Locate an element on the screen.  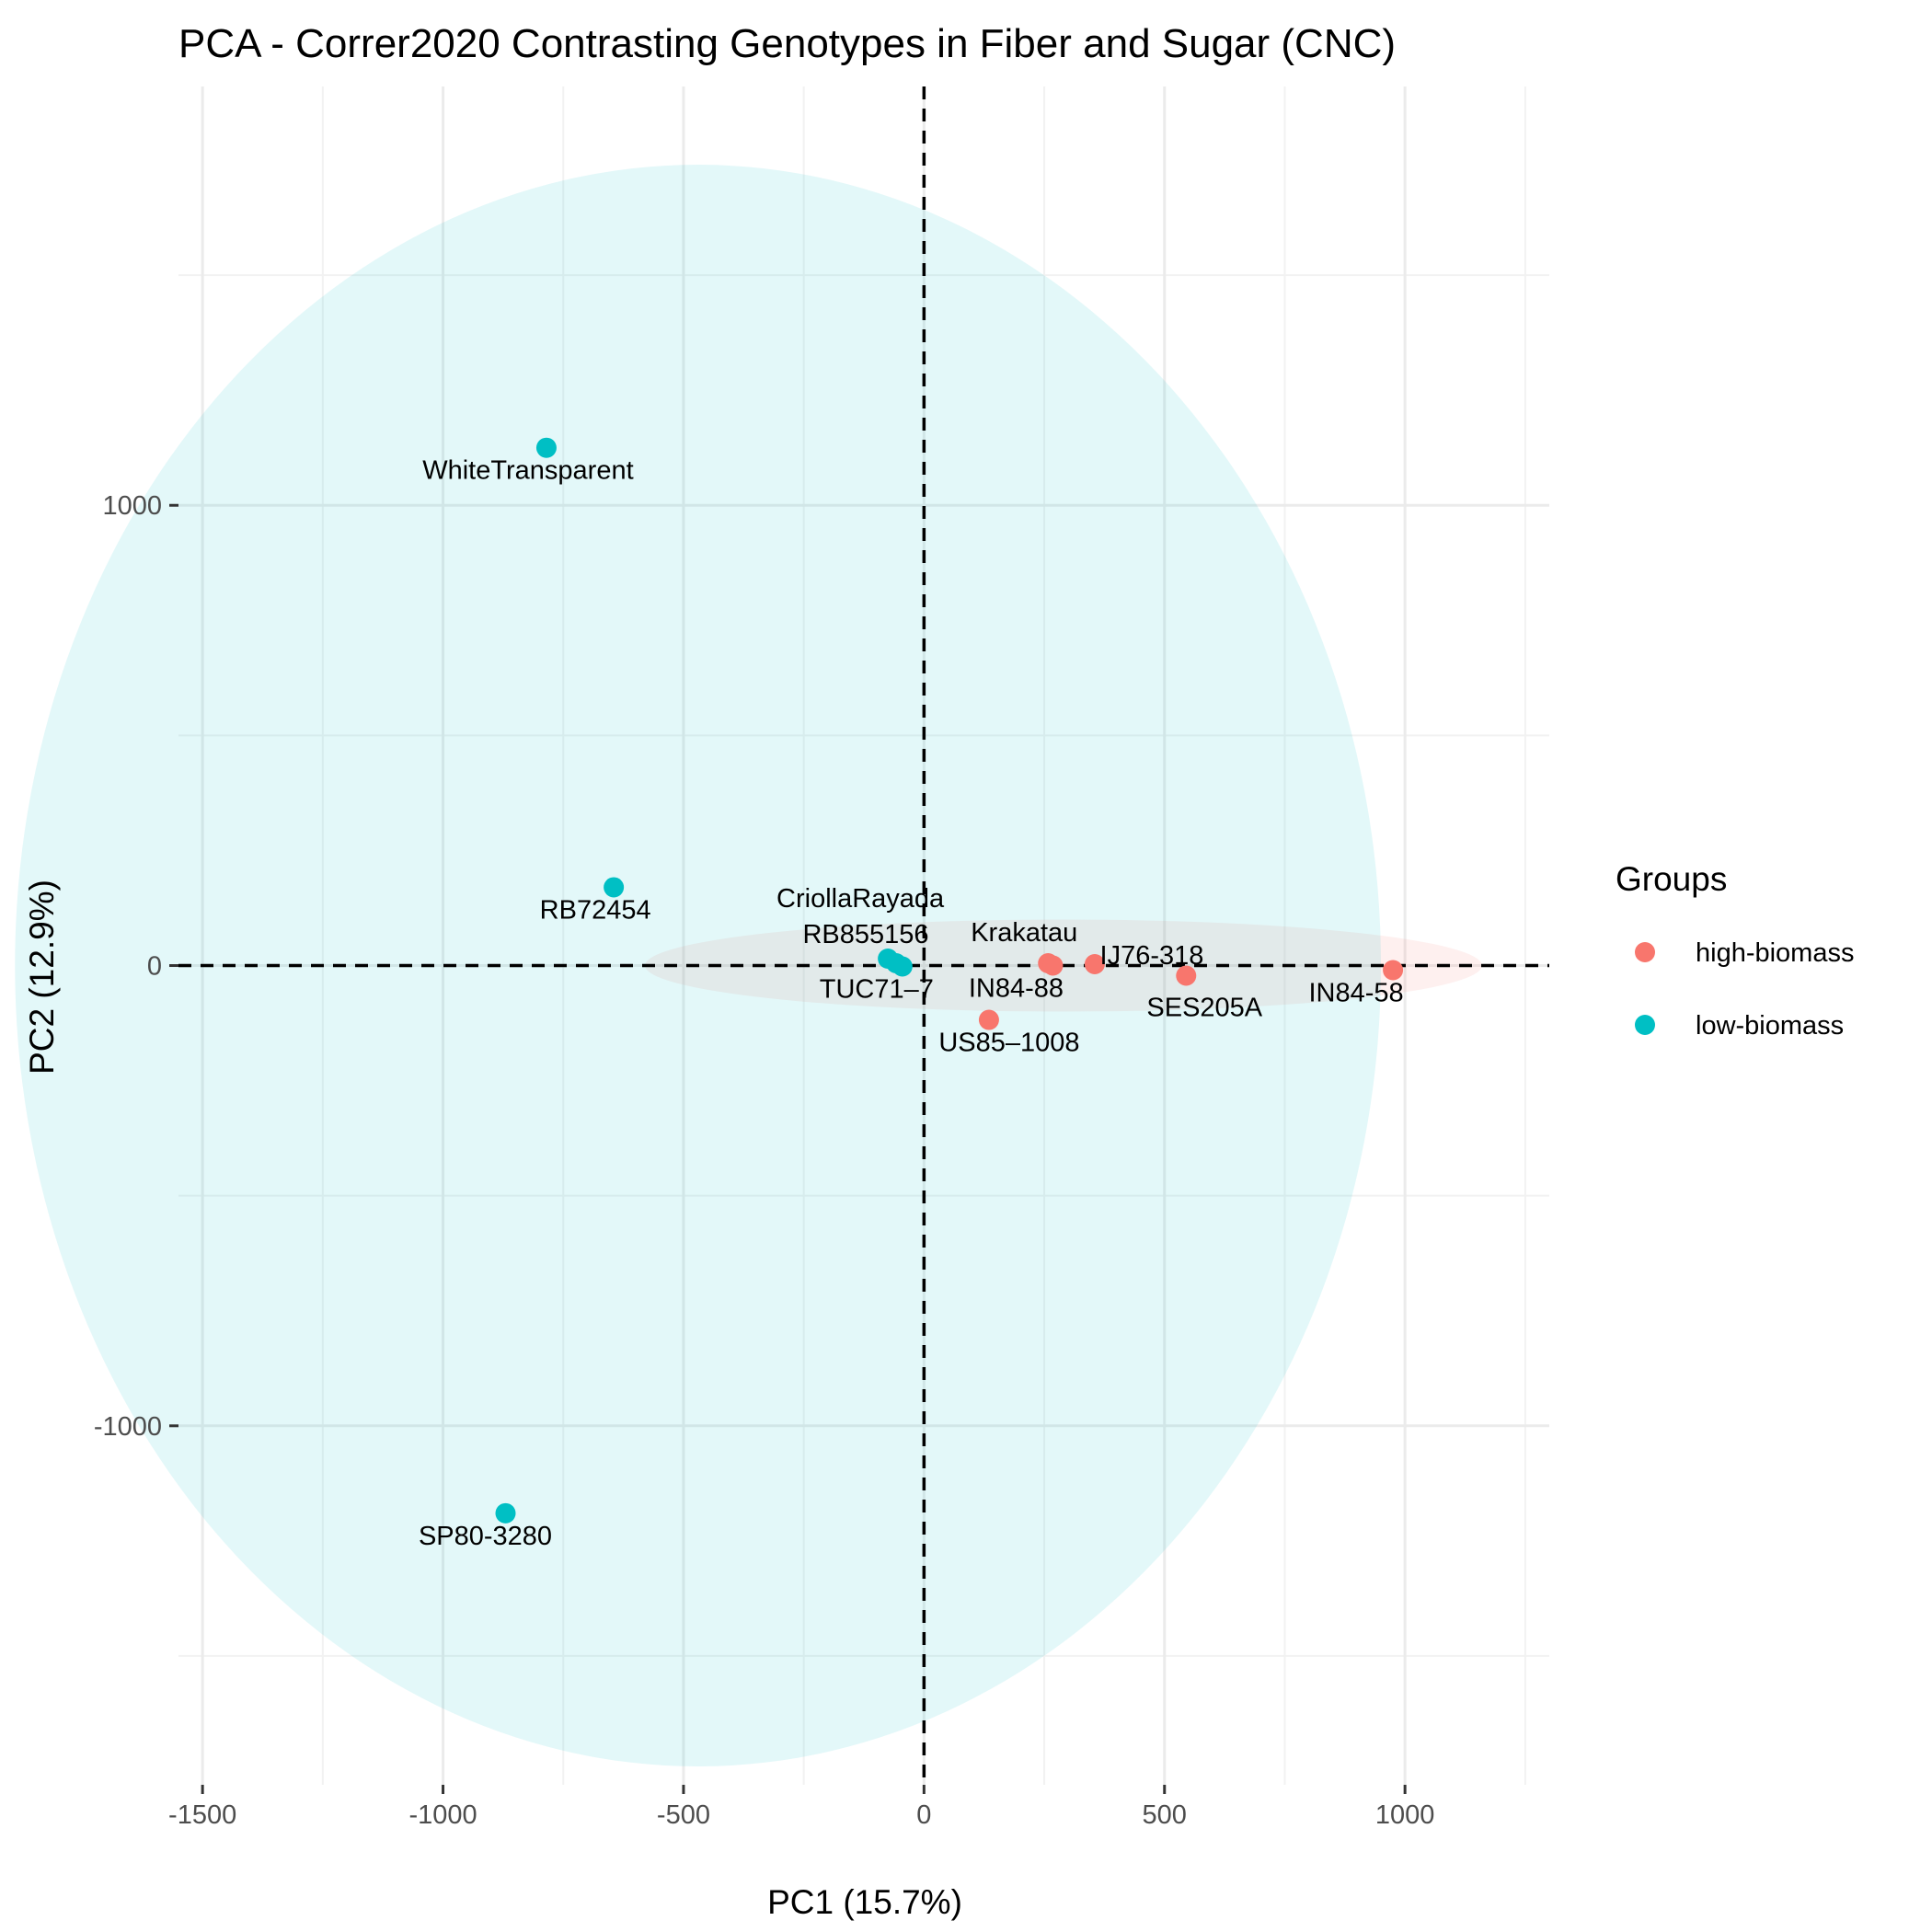
point-label: Krakatau is located at coordinates (1024, 933).